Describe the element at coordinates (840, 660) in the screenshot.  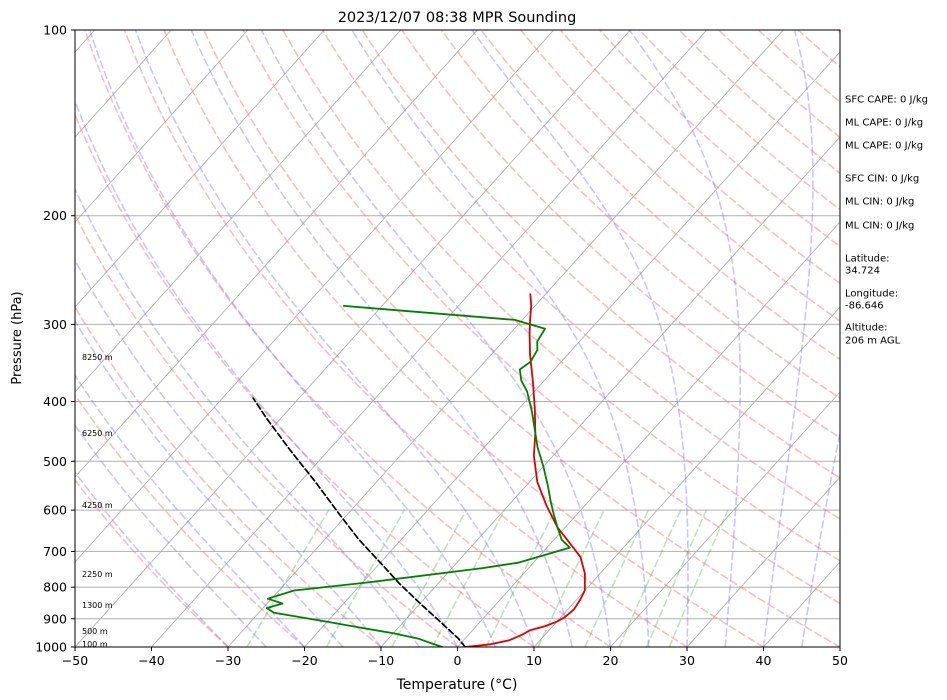
I see `x-tick-label: 50` at that location.